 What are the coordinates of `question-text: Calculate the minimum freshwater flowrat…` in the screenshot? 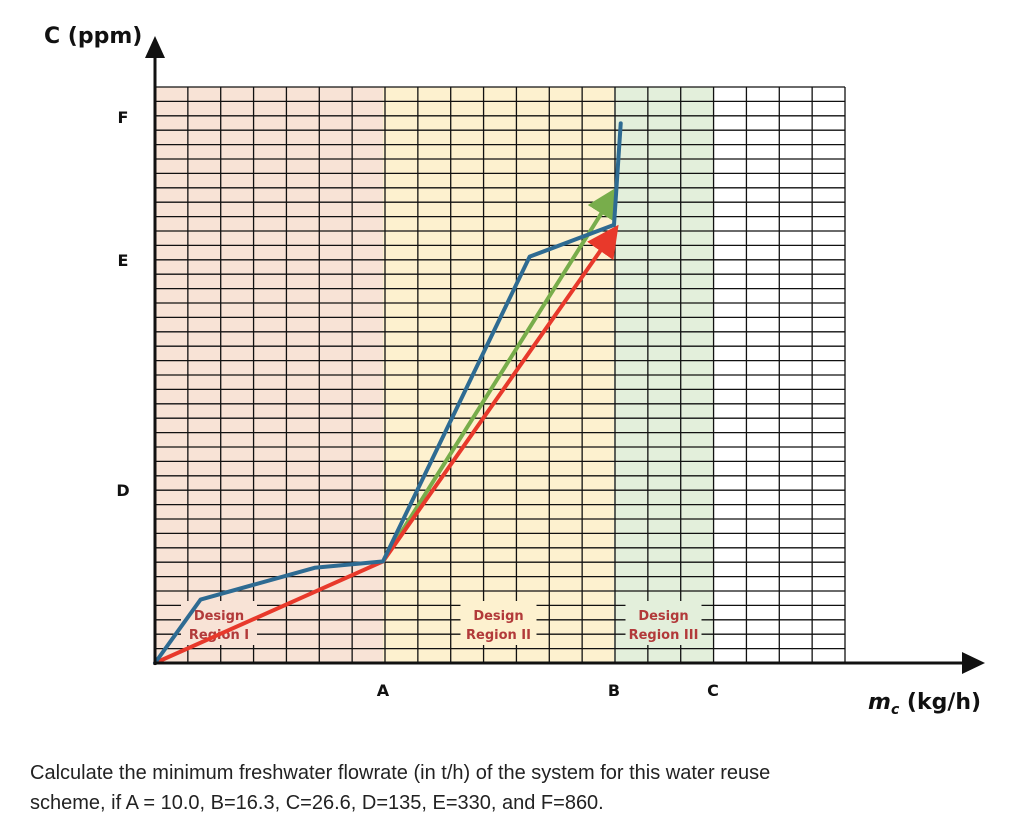 It's located at (480, 788).